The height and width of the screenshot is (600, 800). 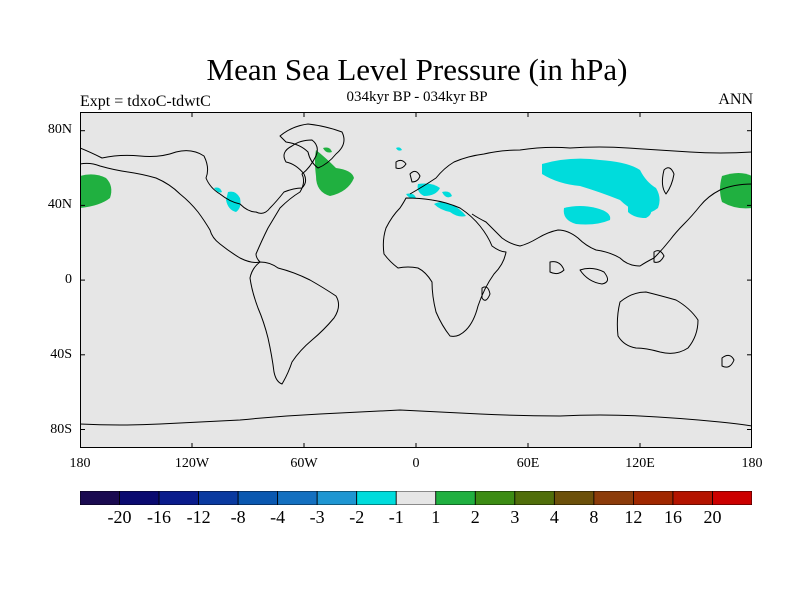 I want to click on anomaly-fields, so click(x=416, y=186).